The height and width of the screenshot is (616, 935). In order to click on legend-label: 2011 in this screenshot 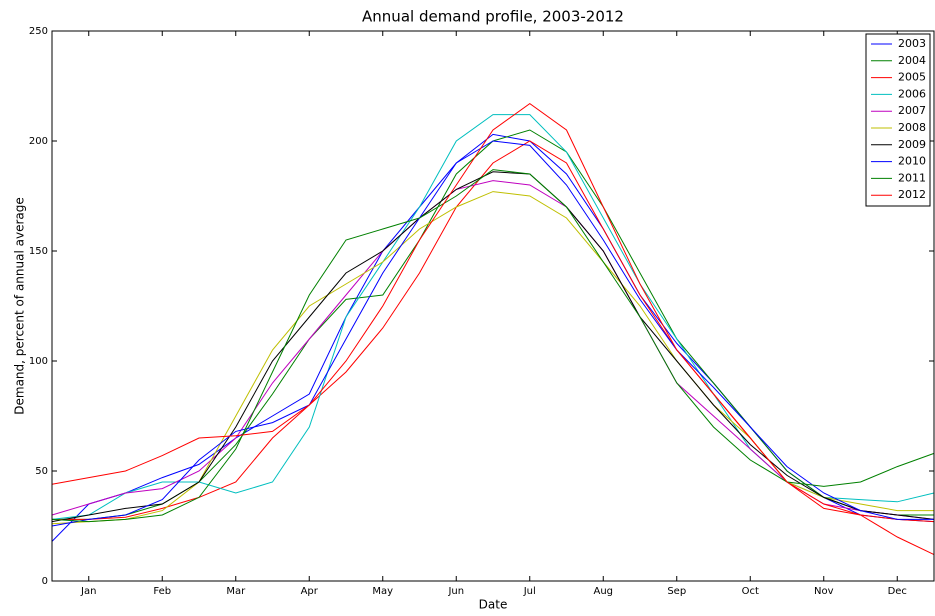, I will do `click(912, 177)`.